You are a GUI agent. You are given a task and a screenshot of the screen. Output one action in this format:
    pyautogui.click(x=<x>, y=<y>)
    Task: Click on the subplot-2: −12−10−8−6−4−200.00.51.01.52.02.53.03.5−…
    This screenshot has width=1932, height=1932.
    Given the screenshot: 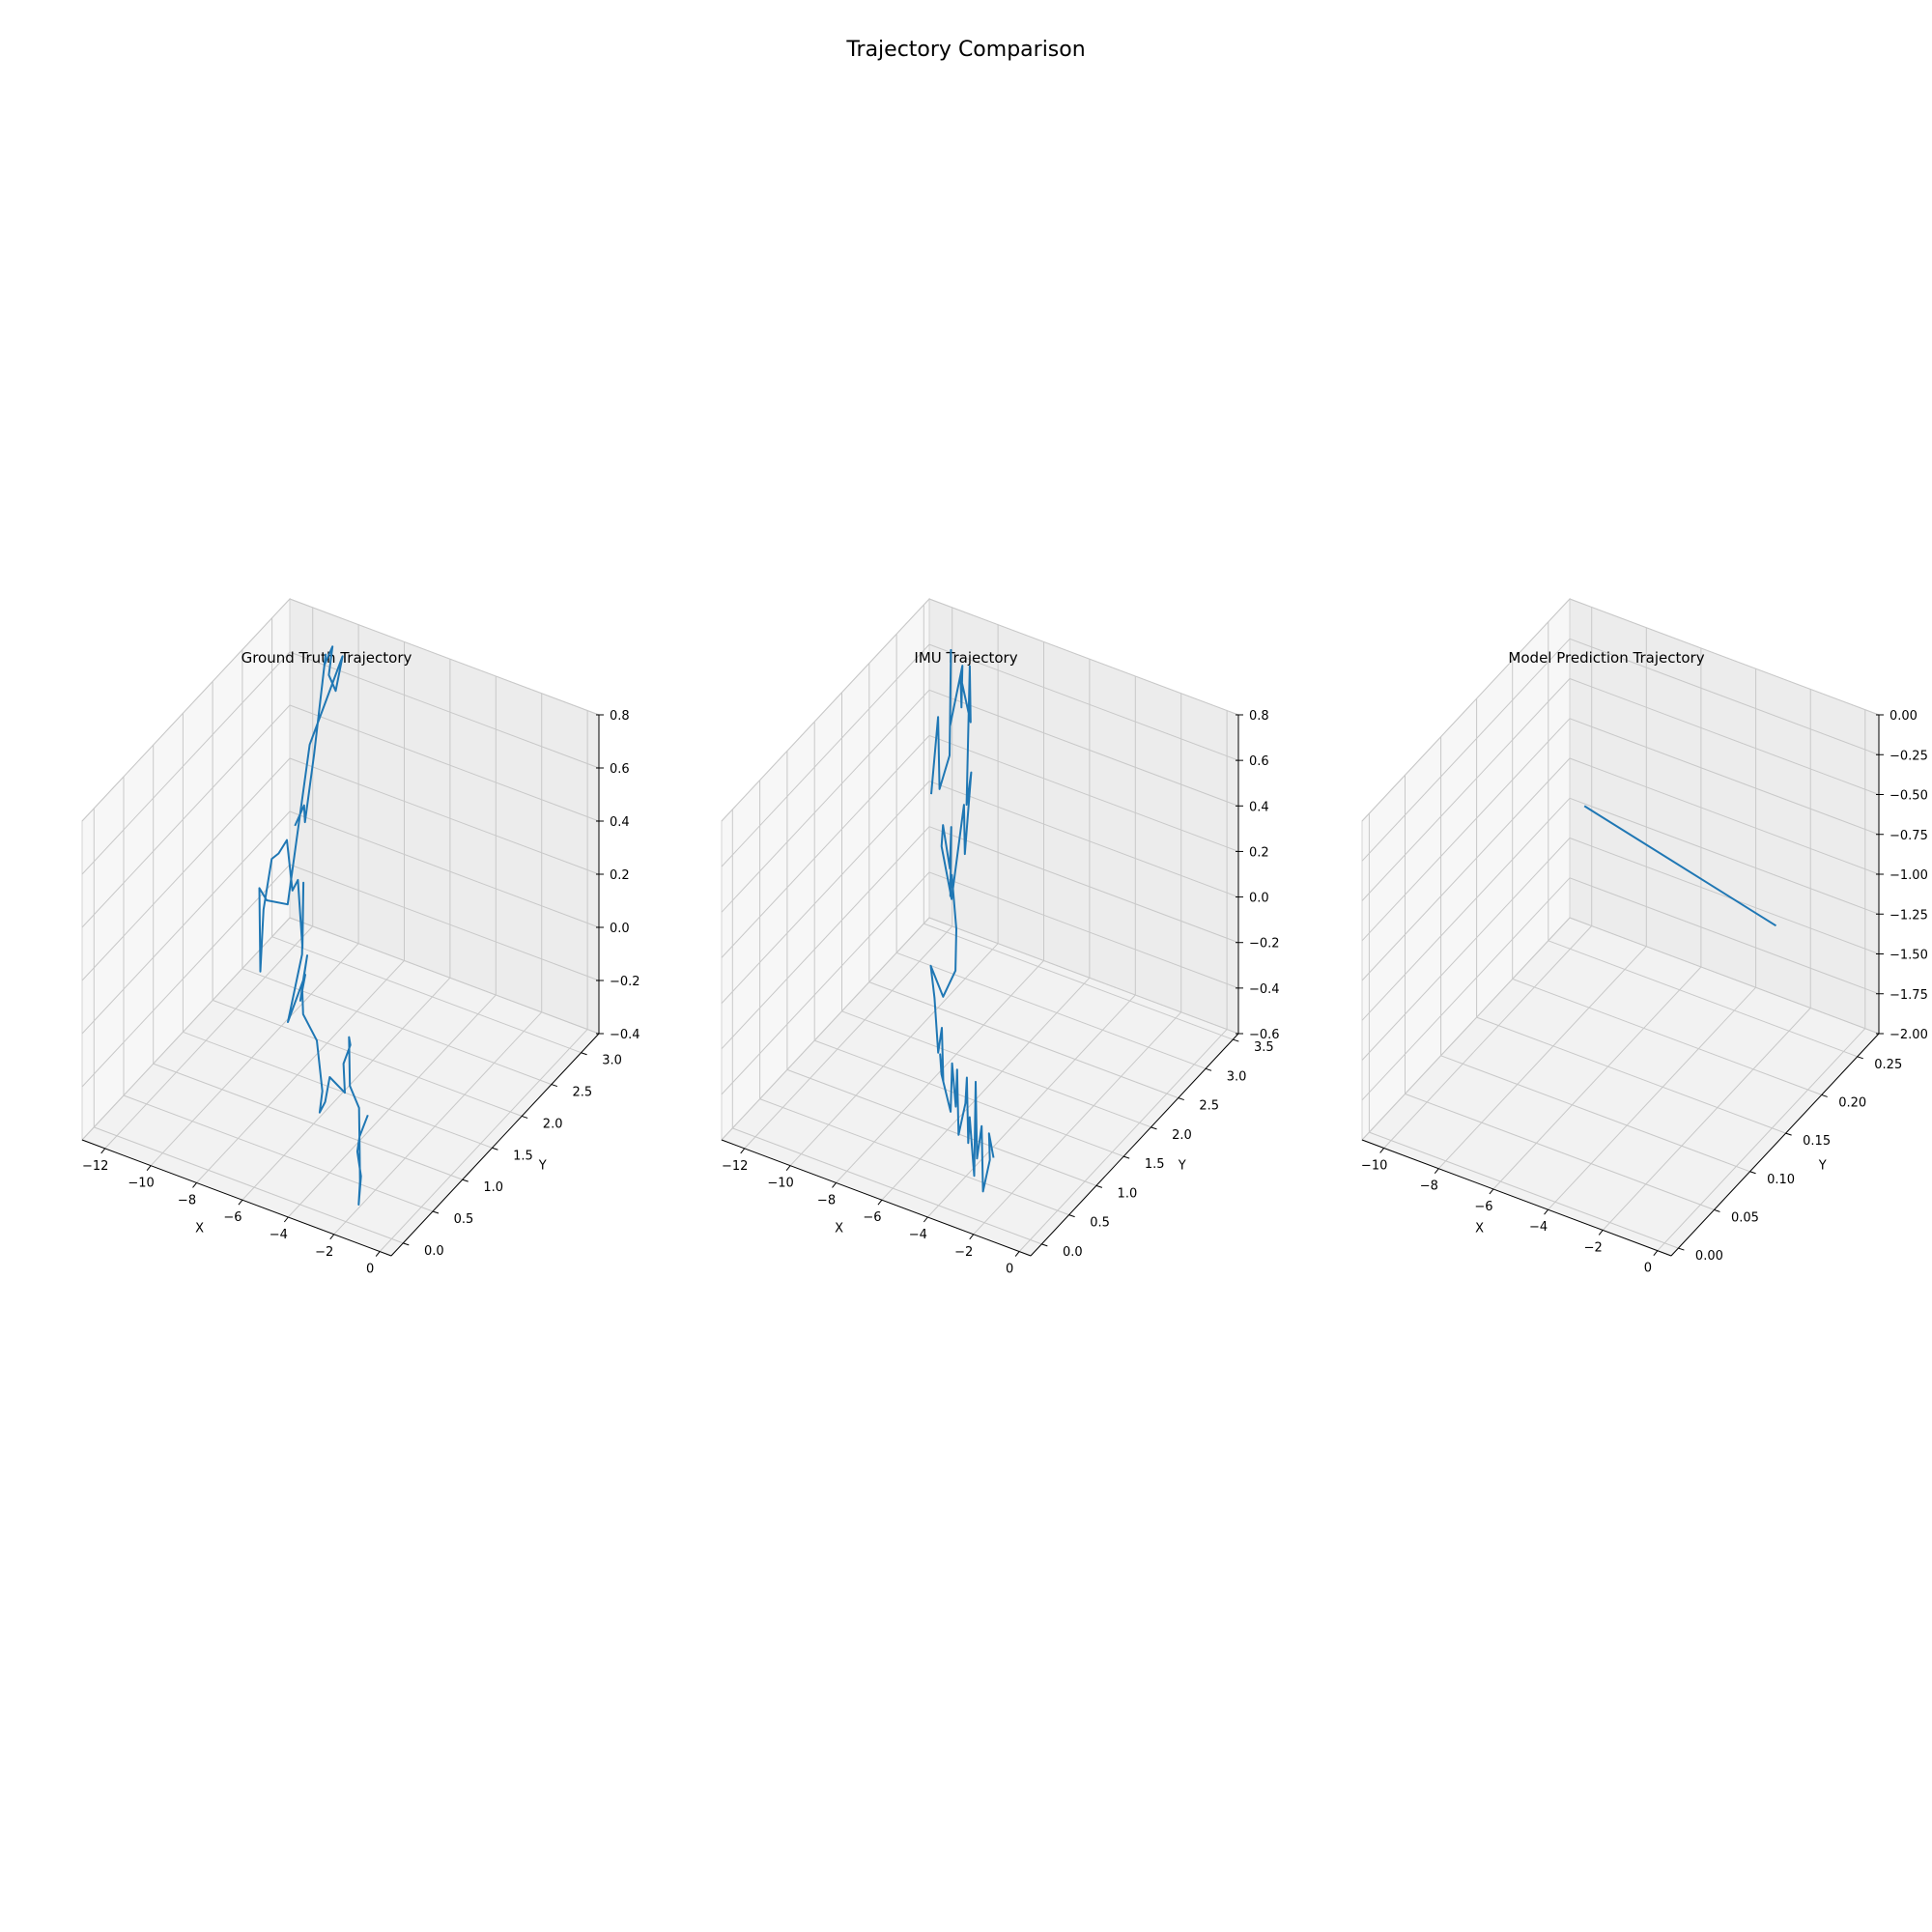 What is the action you would take?
    pyautogui.click(x=1000, y=937)
    